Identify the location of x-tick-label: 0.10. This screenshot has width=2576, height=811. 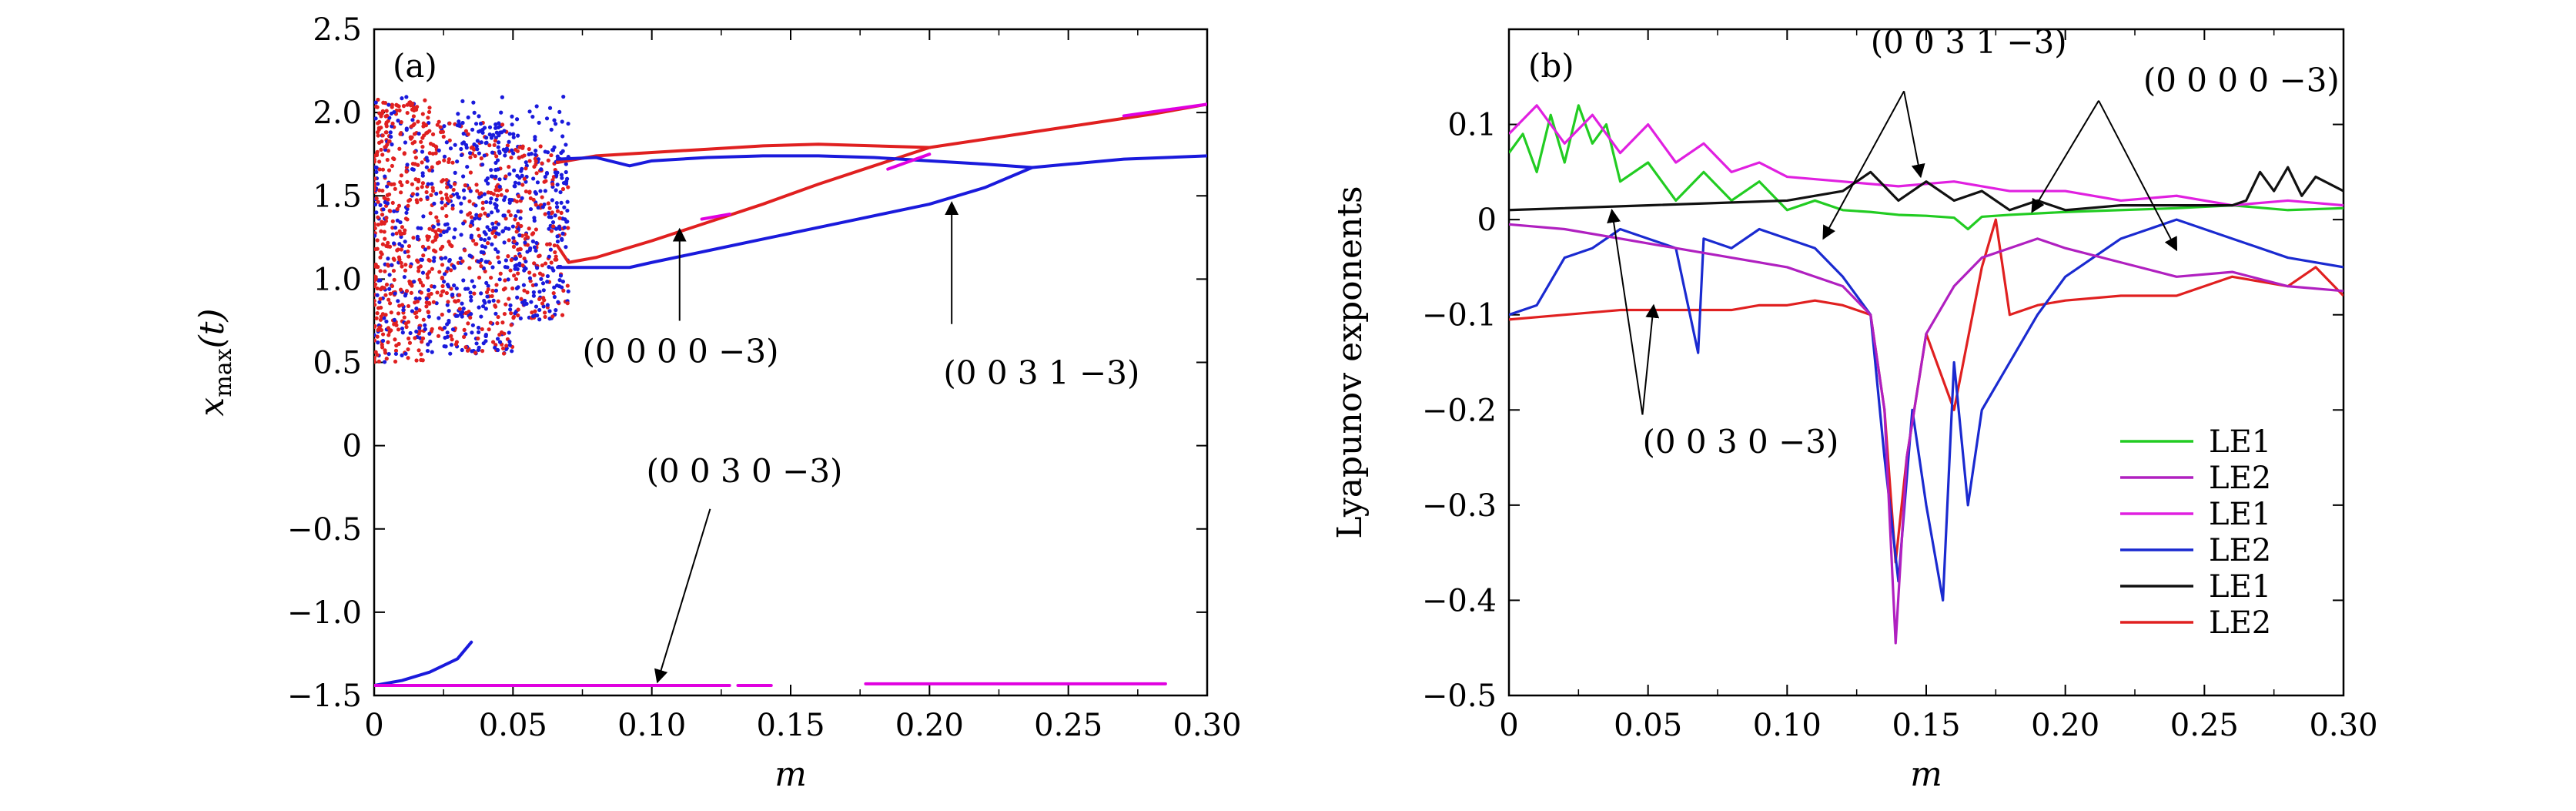
(651, 725).